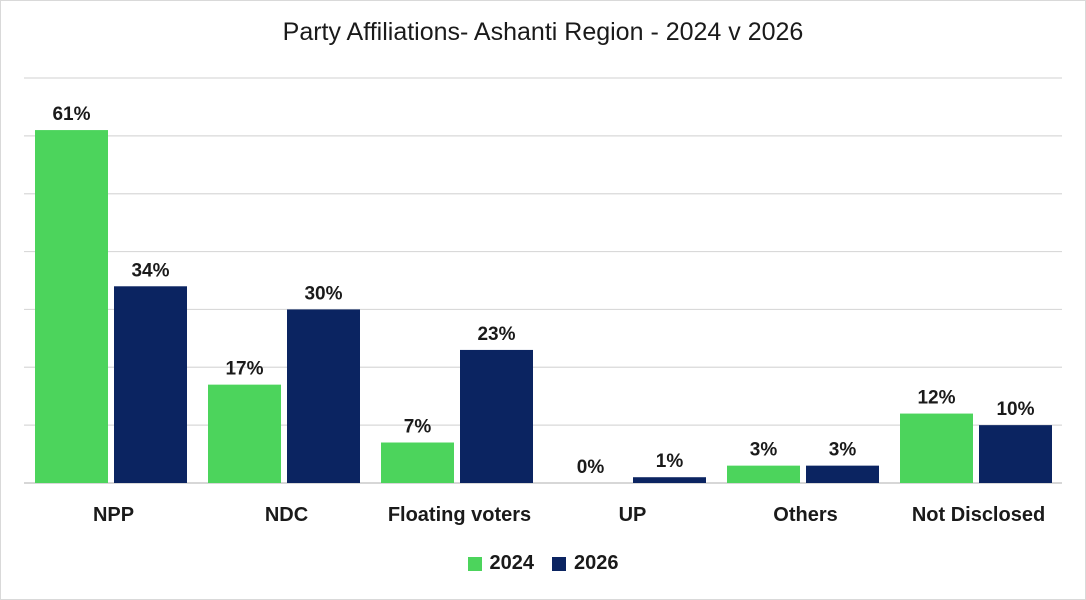 This screenshot has width=1086, height=600. What do you see at coordinates (459, 515) in the screenshot?
I see `category-label: Floating voters` at bounding box center [459, 515].